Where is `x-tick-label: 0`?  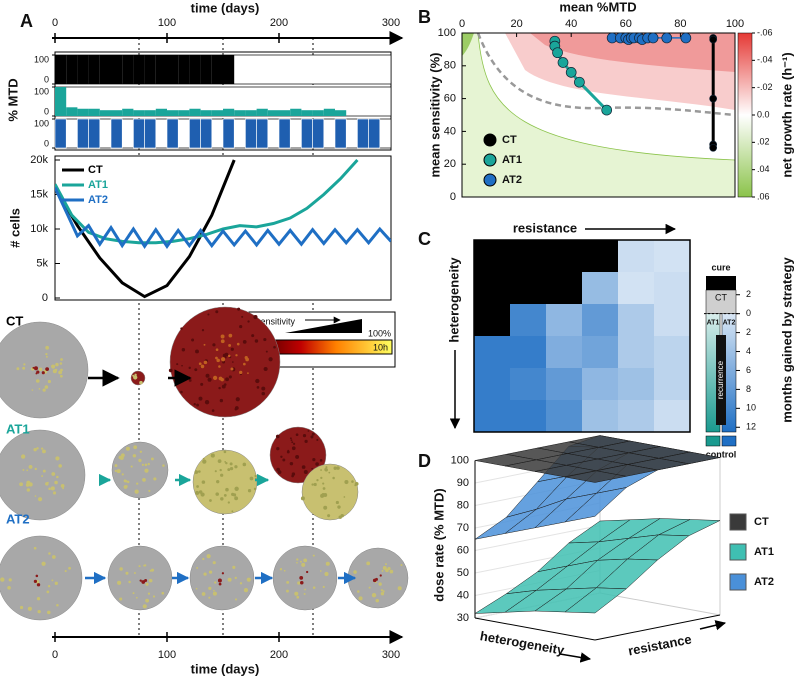 x-tick-label: 0 is located at coordinates (55, 655).